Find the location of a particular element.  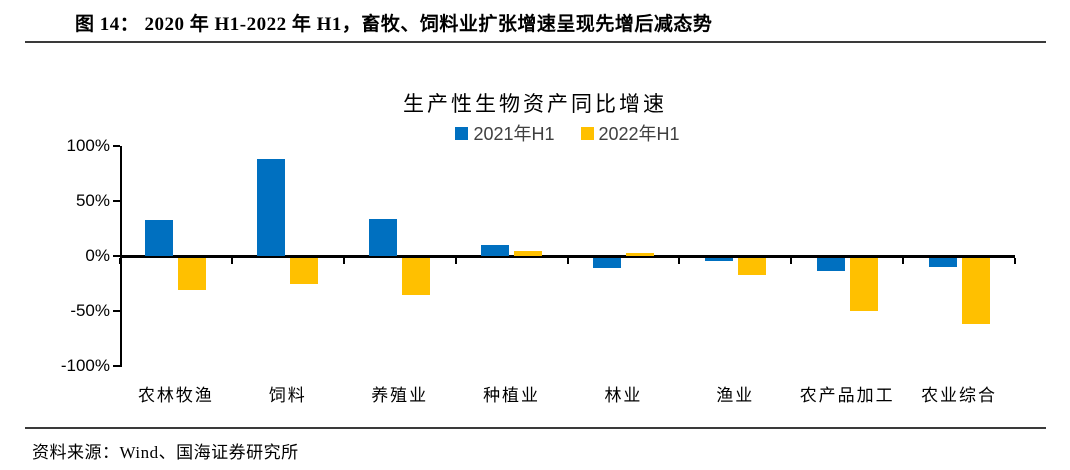

y-axis-label: 0% is located at coordinates (97, 255).